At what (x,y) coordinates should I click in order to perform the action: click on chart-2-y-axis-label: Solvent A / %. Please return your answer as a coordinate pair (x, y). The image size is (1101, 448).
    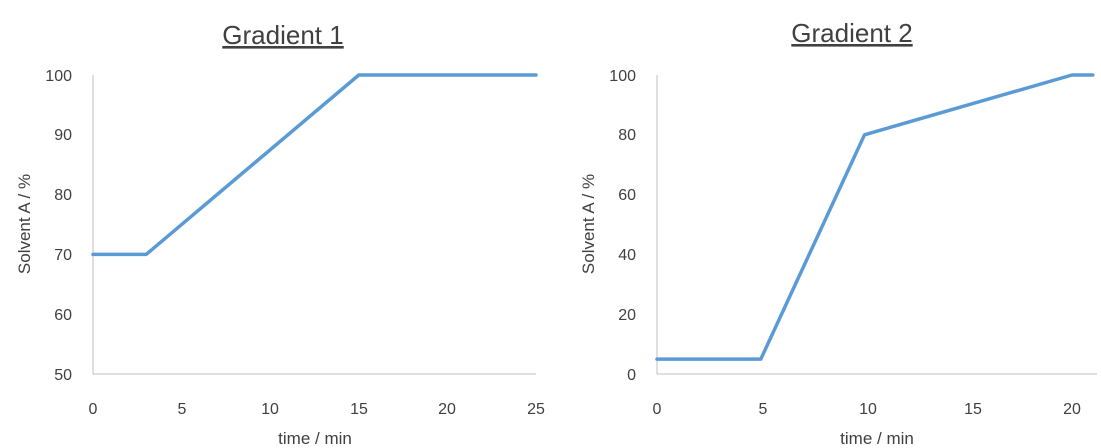
    Looking at the image, I should click on (588, 224).